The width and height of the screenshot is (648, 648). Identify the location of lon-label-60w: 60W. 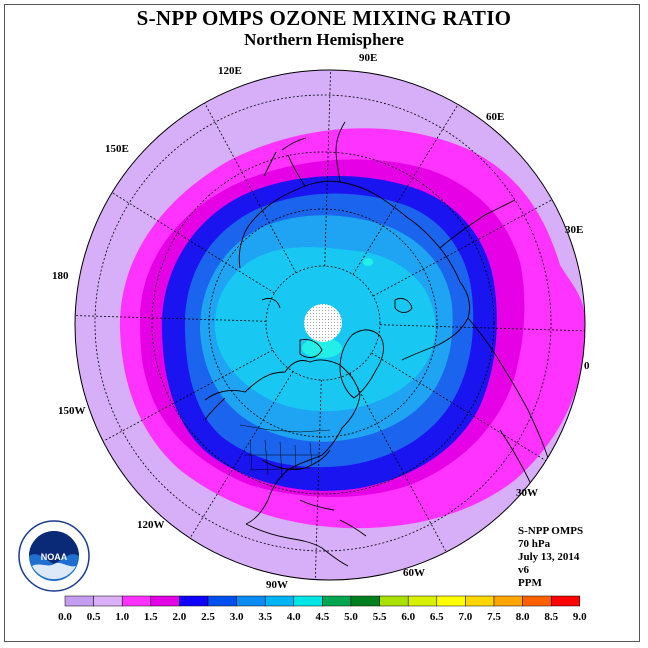
(414, 573).